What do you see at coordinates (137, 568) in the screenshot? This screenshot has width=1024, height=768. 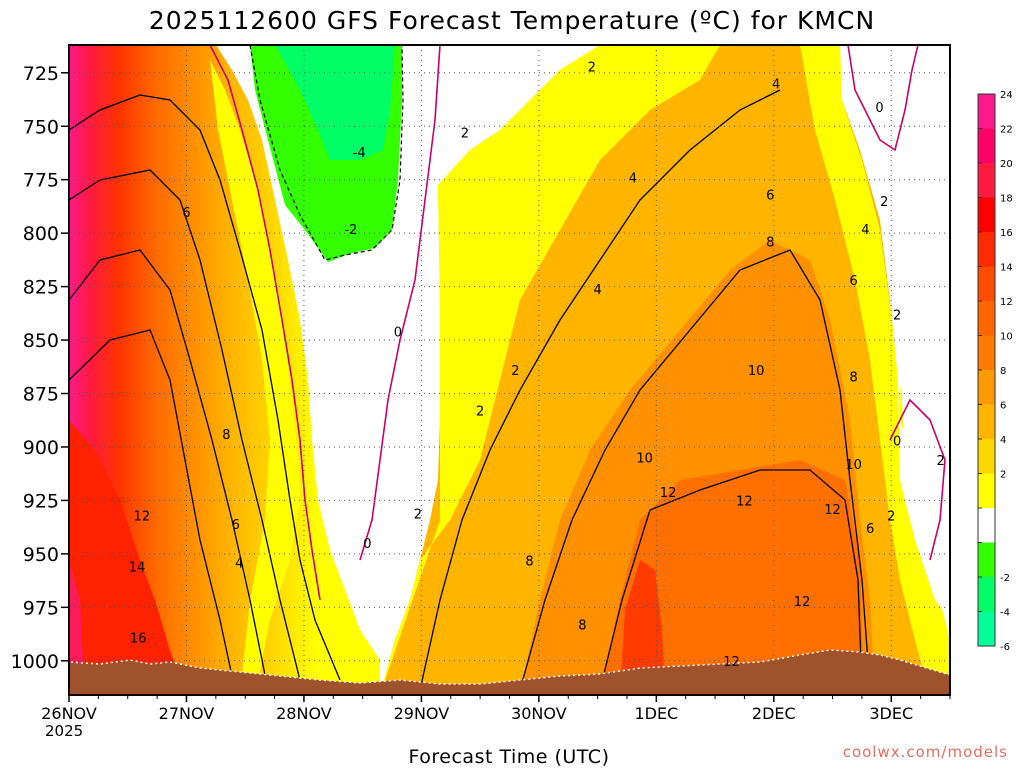 I see `contour-label: 14` at bounding box center [137, 568].